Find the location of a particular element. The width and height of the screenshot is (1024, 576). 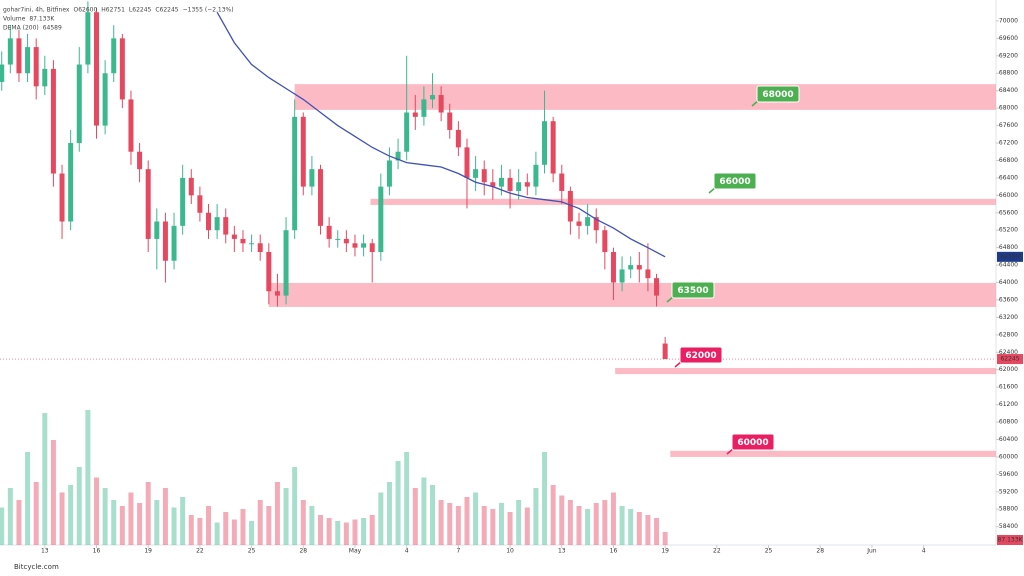

y-tick-label: 64400 is located at coordinates (1008, 265).